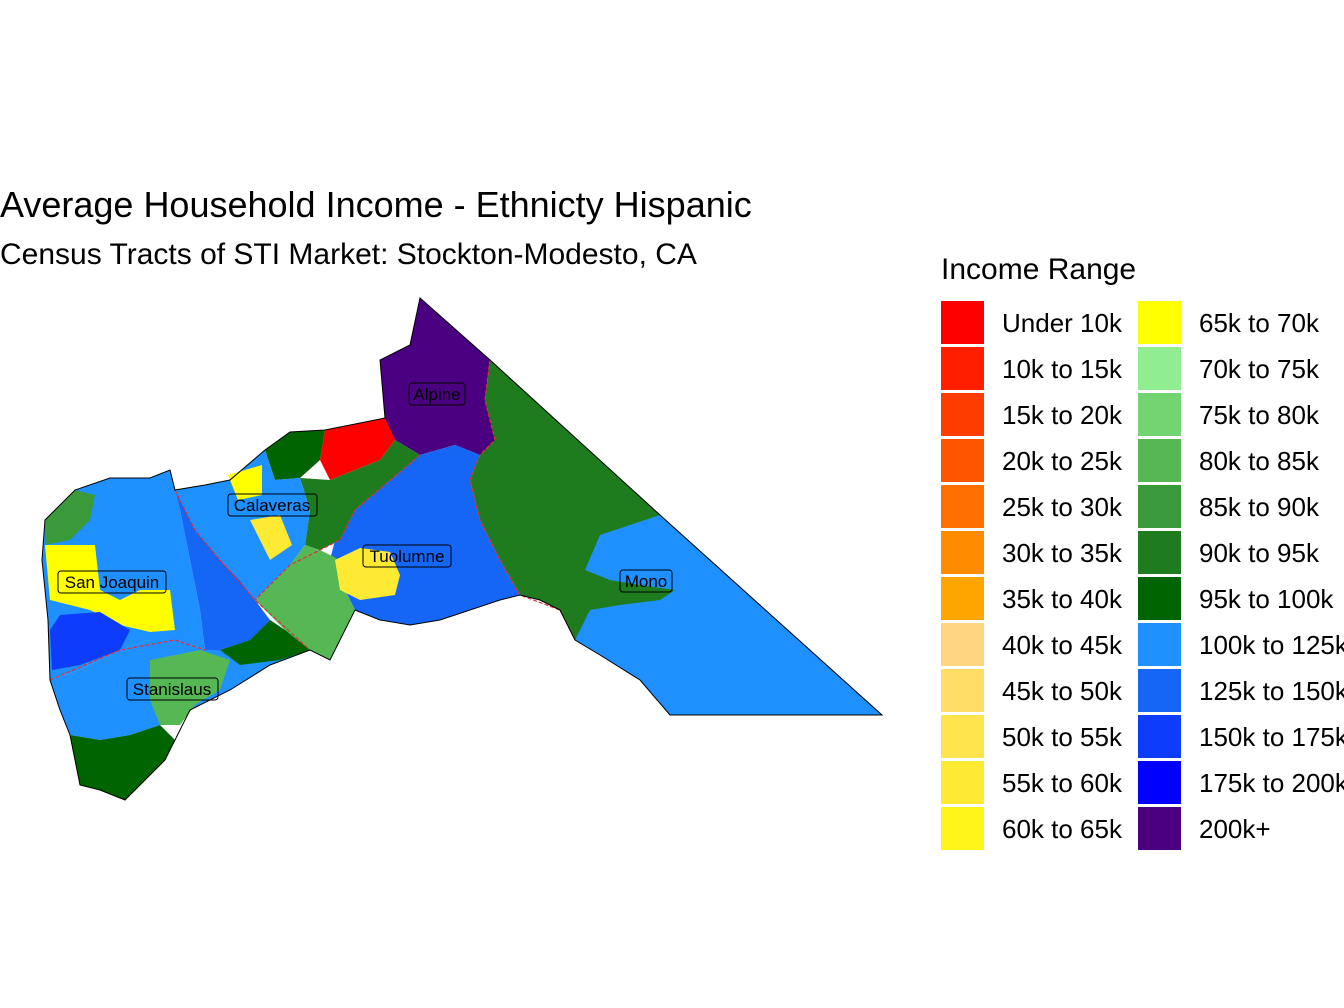  I want to click on region-san-joaquin-dark-blue, so click(90, 641).